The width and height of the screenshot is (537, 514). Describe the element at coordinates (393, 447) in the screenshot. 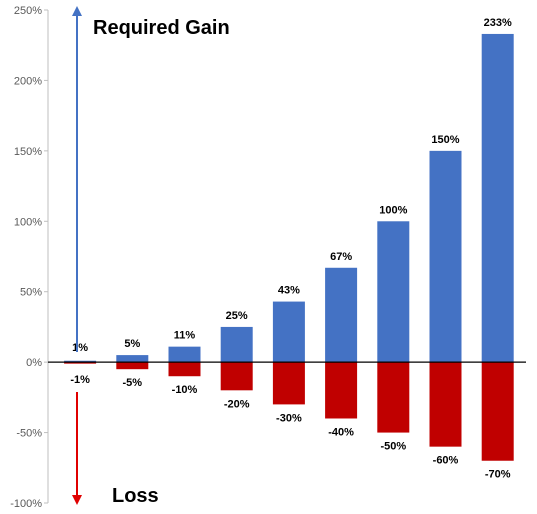

I see `loss-data-label: -50%` at that location.